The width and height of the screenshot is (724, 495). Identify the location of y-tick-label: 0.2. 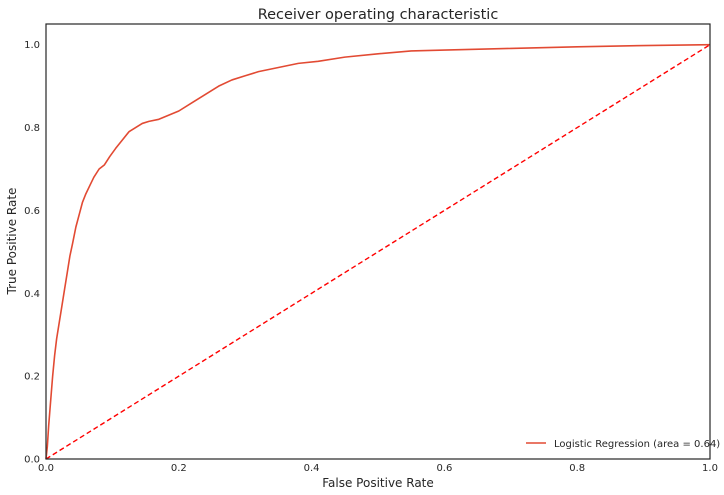
(32, 377).